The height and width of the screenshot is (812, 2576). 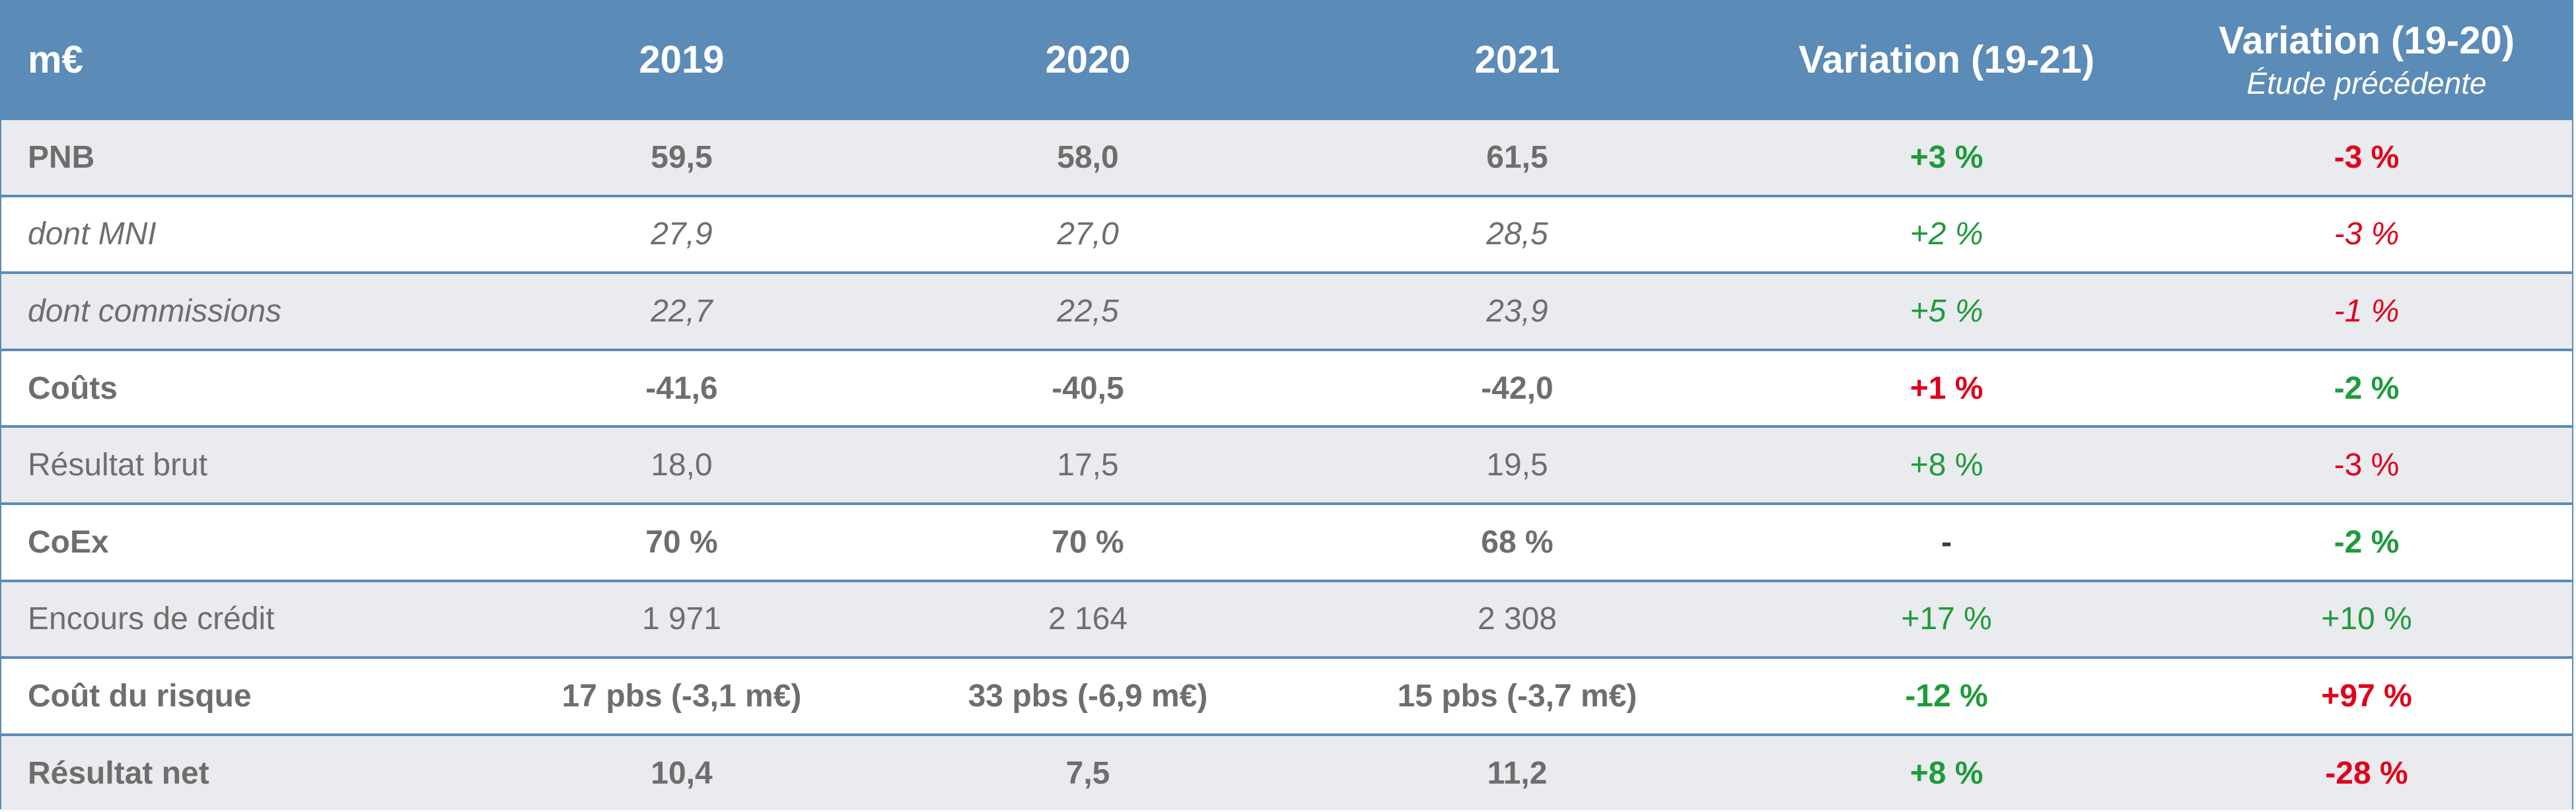 I want to click on header-title: Variation (19-20), so click(x=2366, y=40).